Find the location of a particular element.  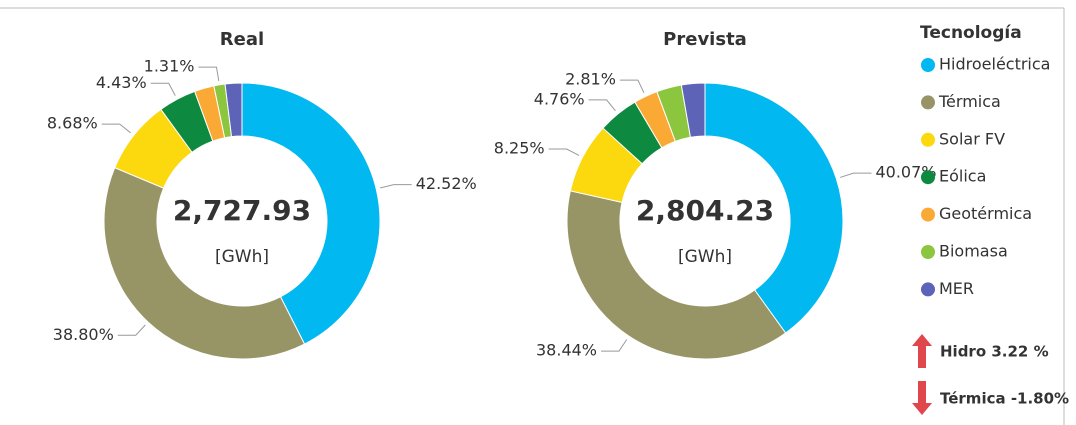

data-label: 8.25% is located at coordinates (519, 148).